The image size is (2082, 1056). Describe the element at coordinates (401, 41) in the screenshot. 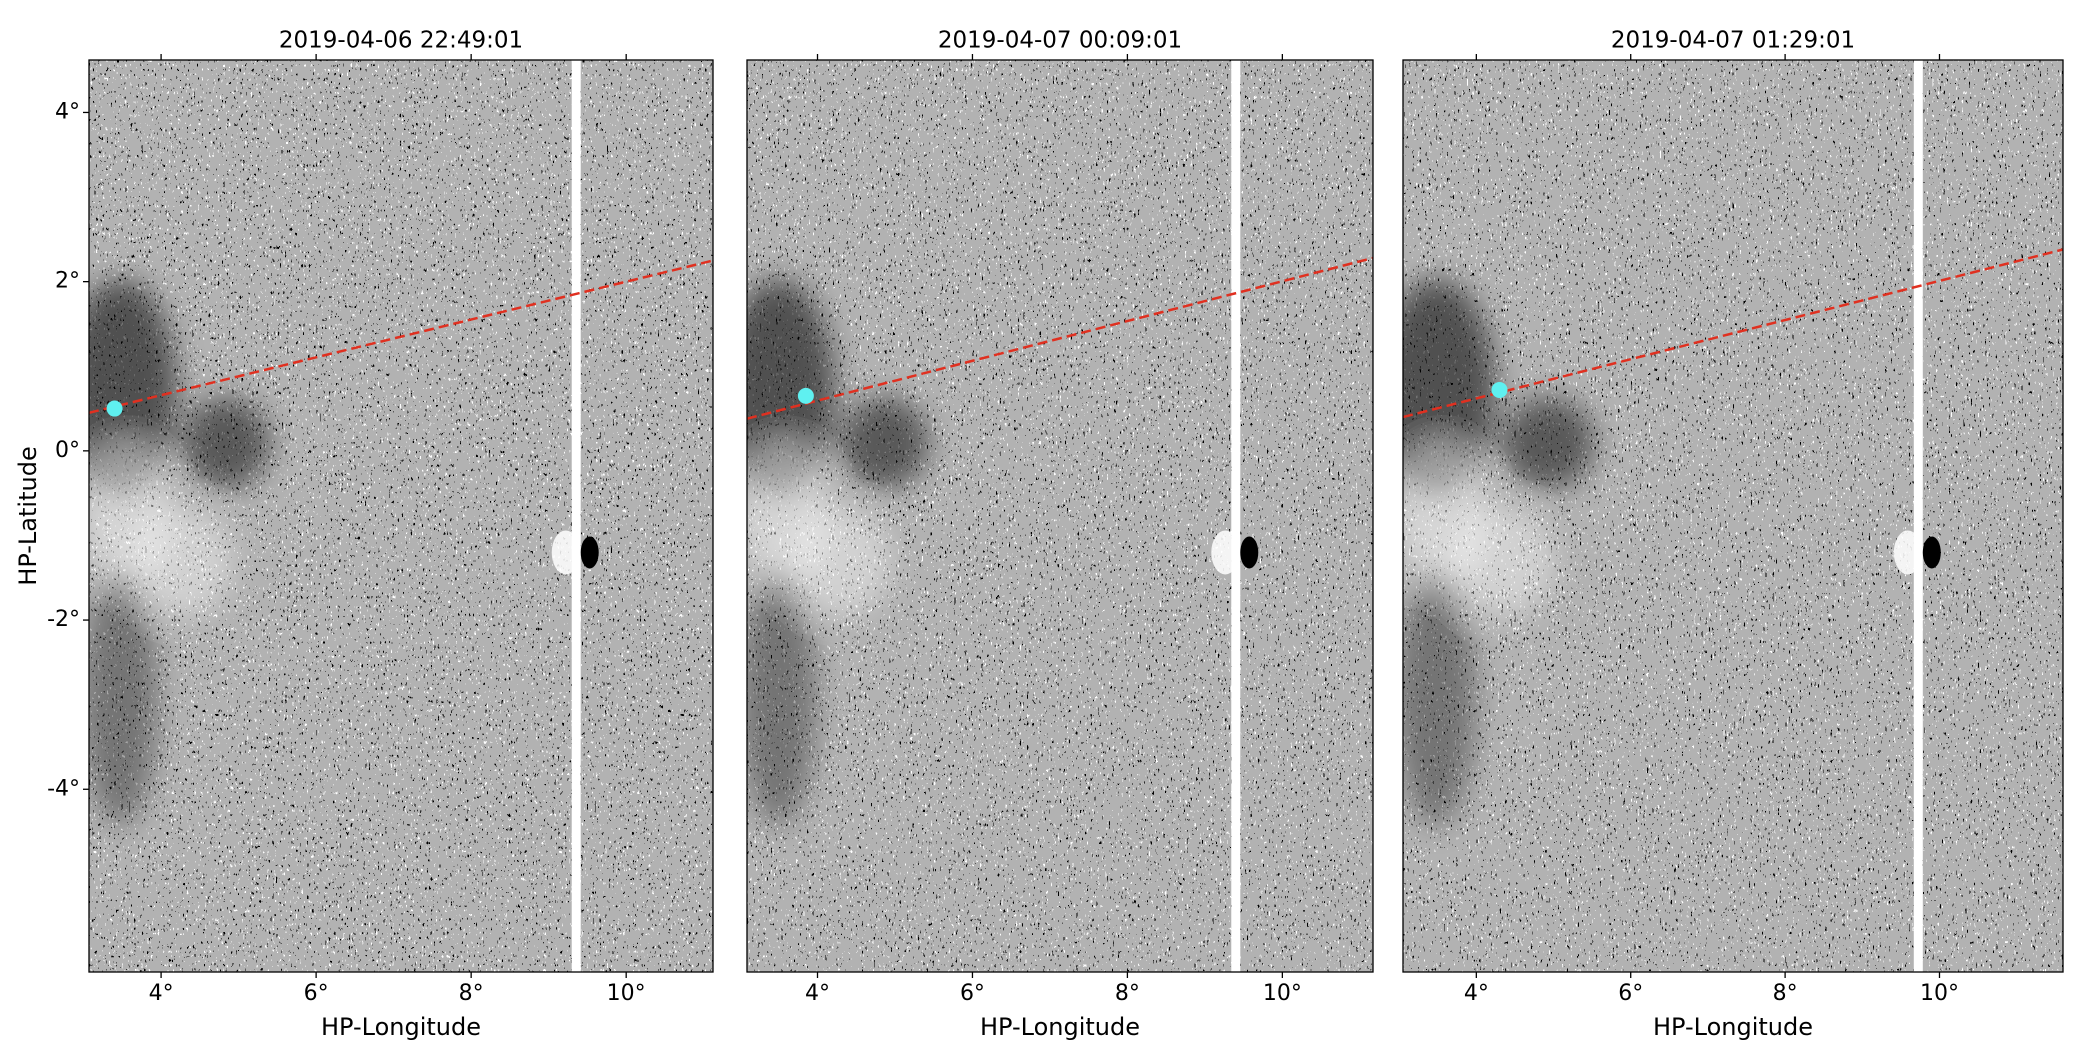

I see `panel-title: 2019-04-06 22:49:01` at that location.